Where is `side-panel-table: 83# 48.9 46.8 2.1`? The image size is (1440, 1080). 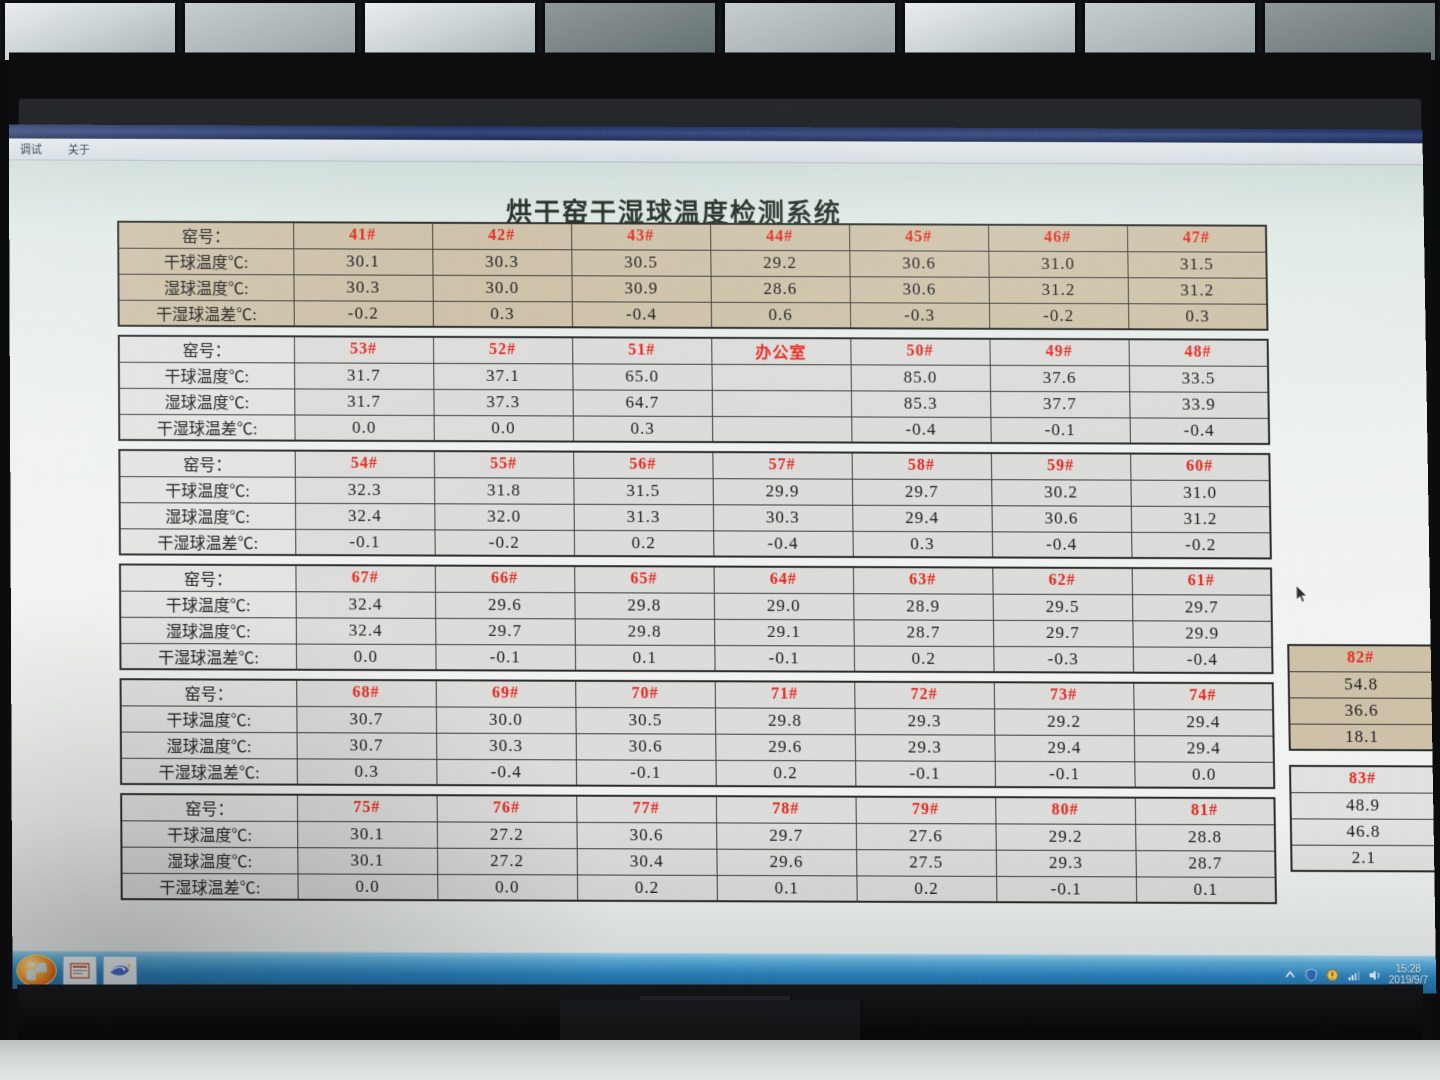 side-panel-table: 83# 48.9 46.8 2.1 is located at coordinates (1362, 818).